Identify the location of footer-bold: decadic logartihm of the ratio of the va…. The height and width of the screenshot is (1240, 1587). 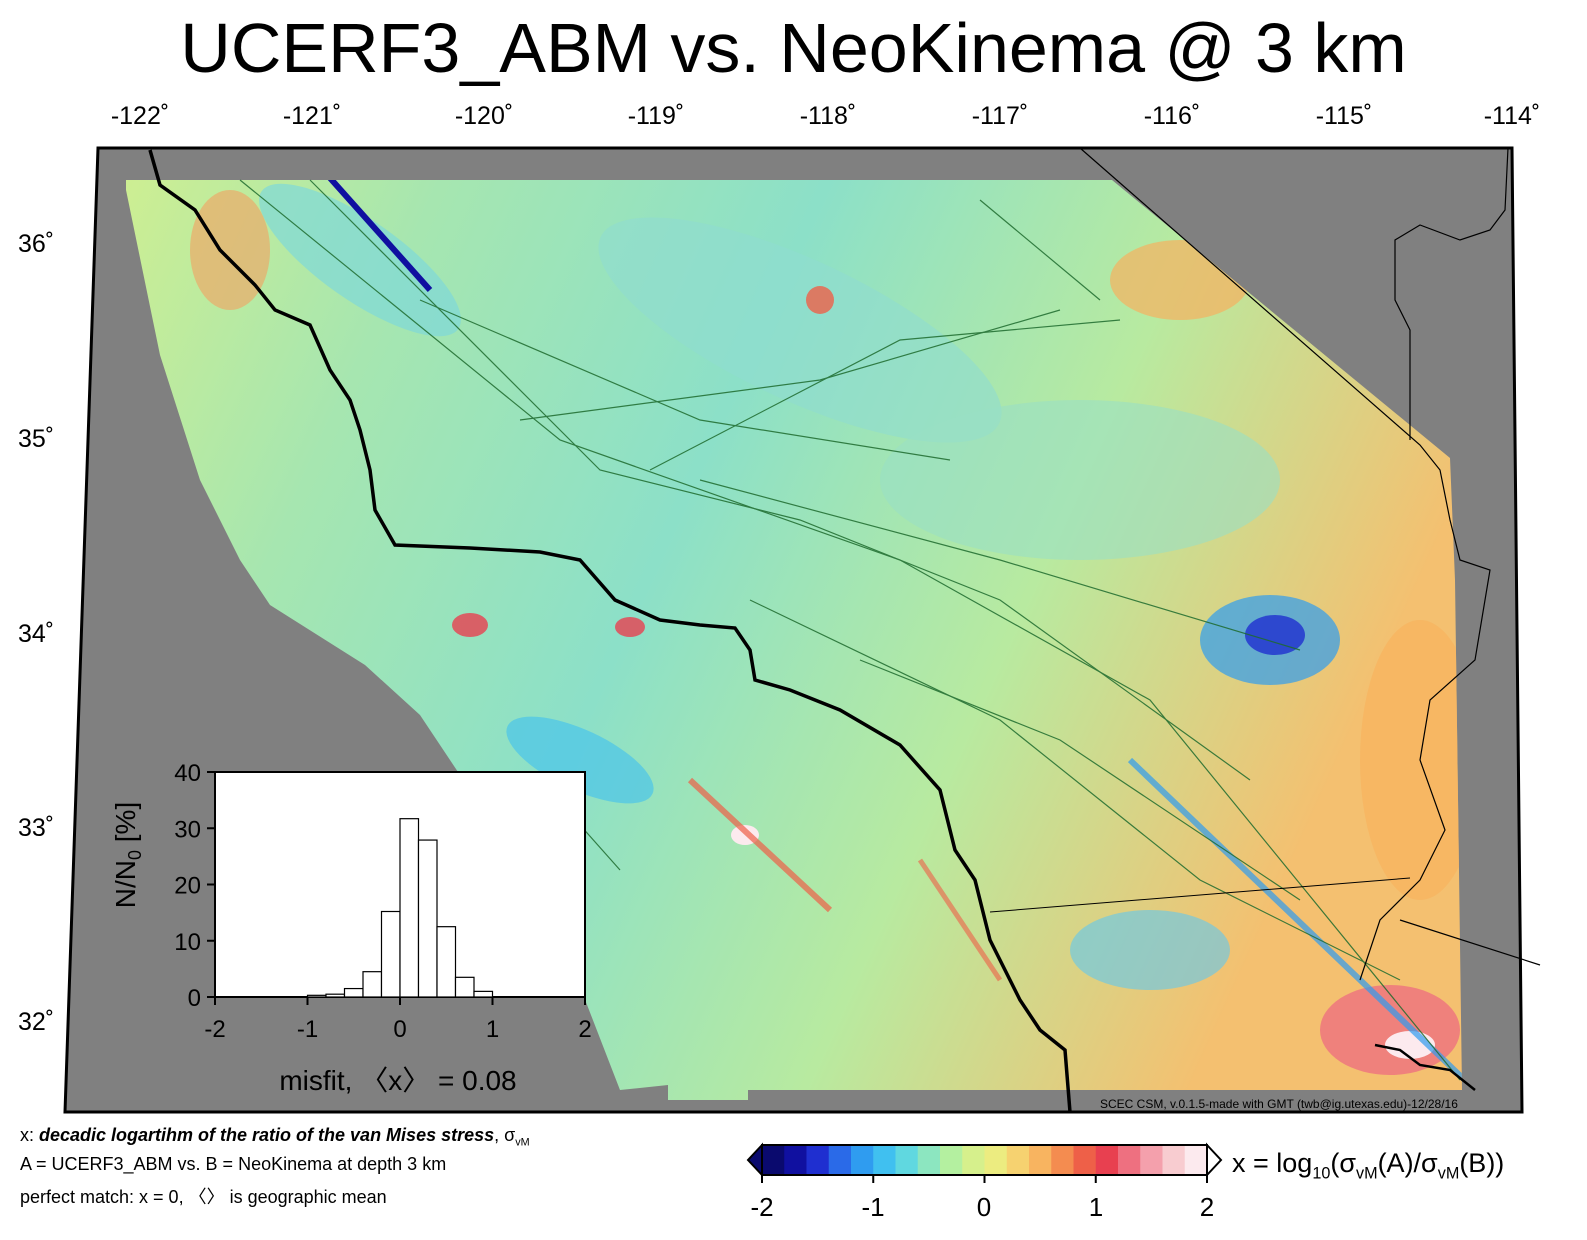
(267, 1135).